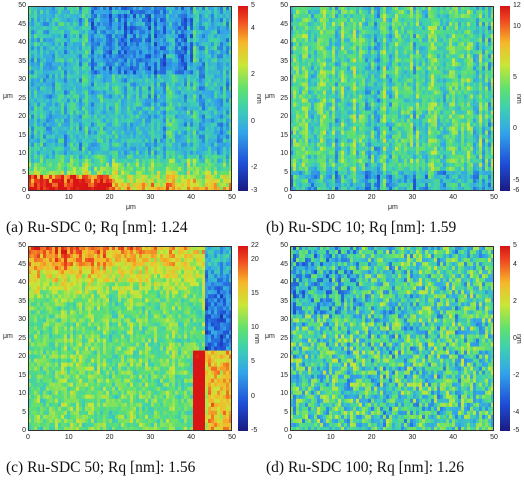 The image size is (524, 483). I want to click on colorbar-label-c: nm, so click(256, 339).